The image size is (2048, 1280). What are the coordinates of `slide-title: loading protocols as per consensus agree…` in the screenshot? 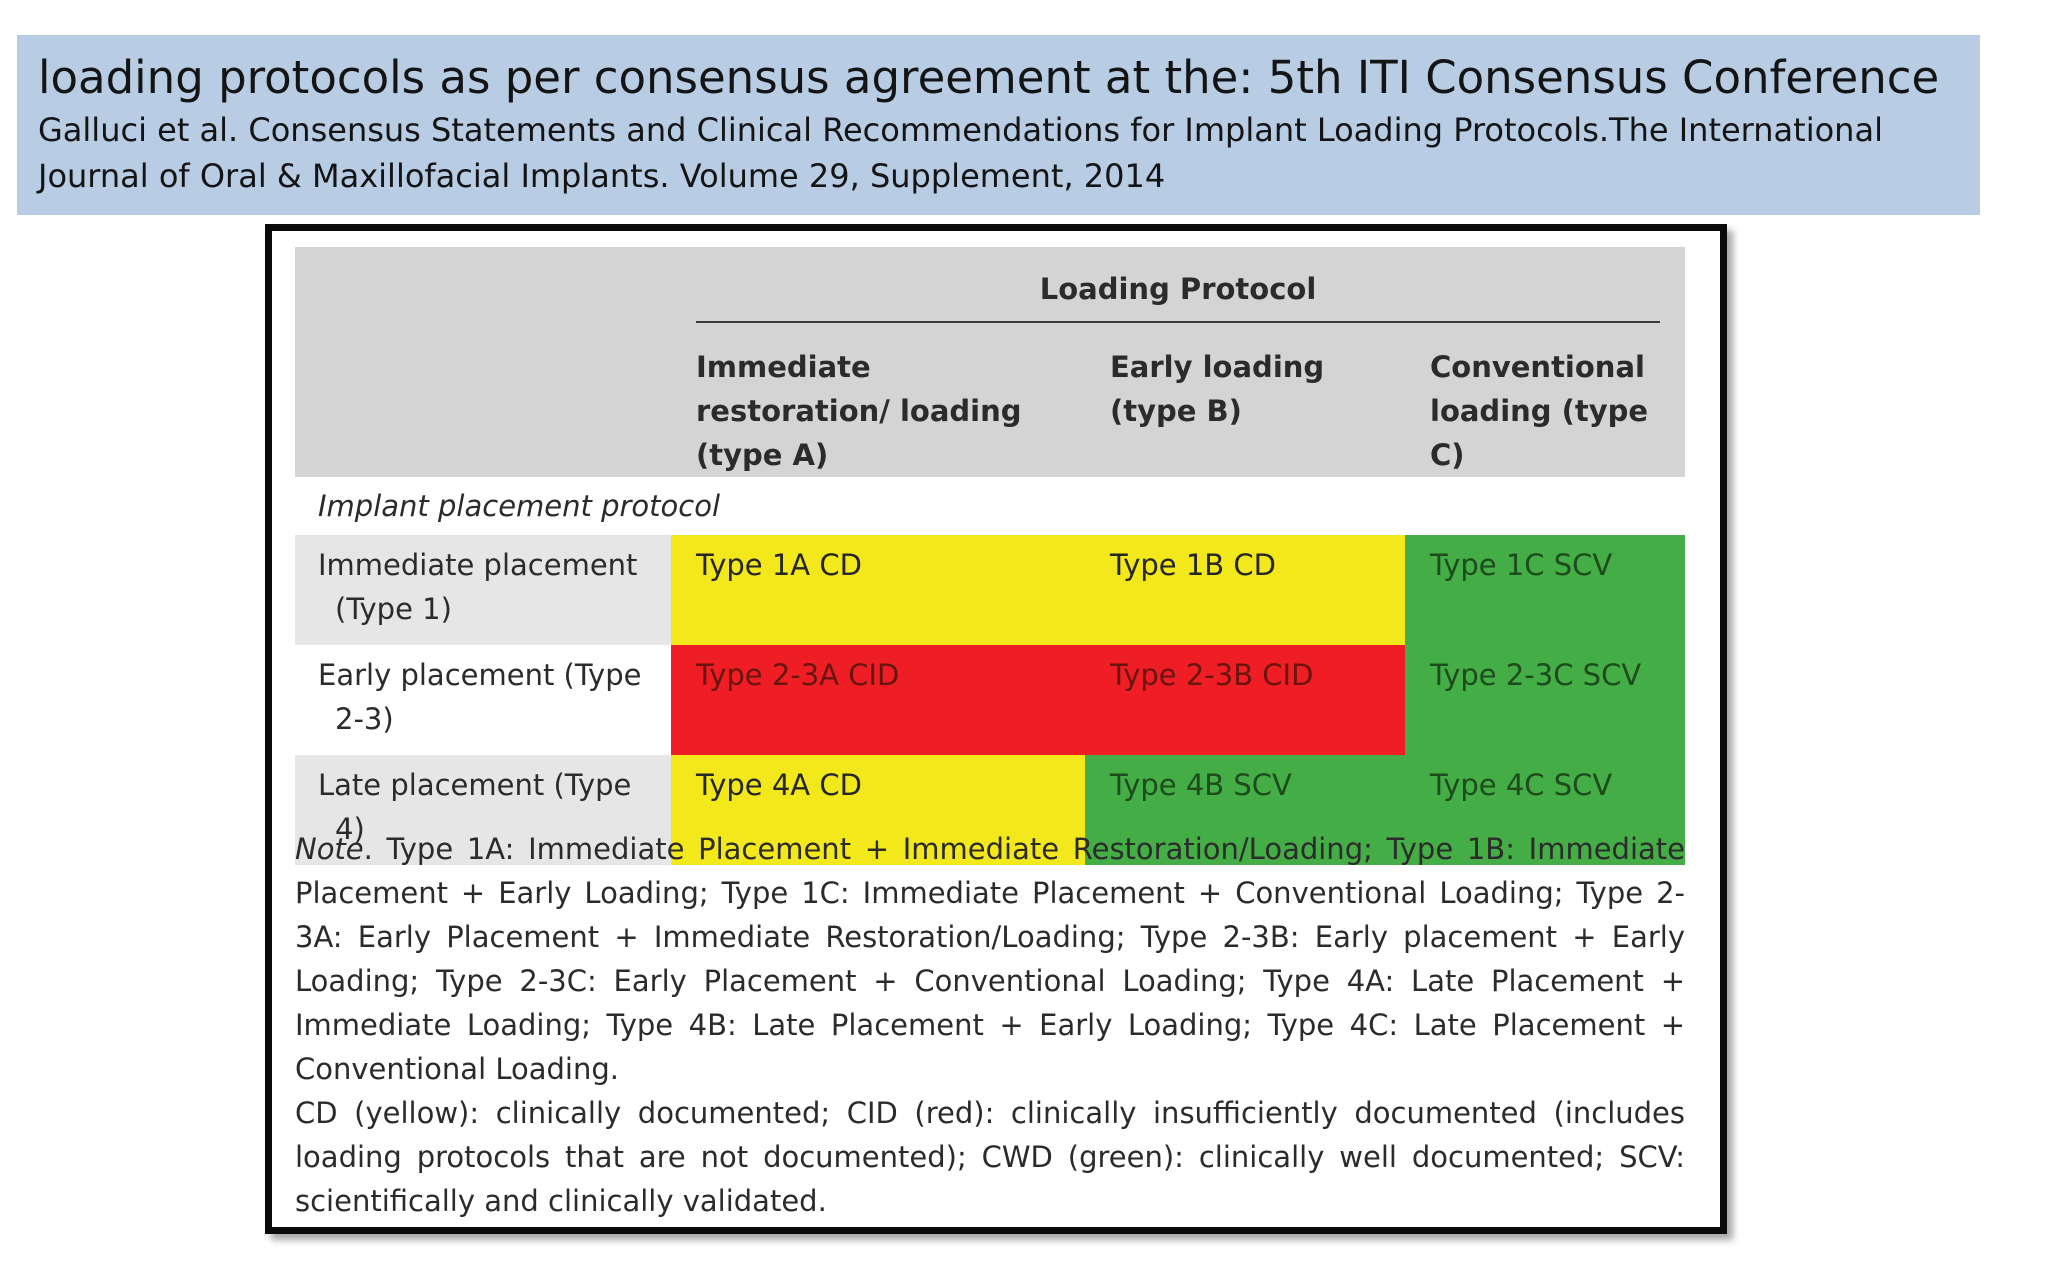 It's located at (989, 77).